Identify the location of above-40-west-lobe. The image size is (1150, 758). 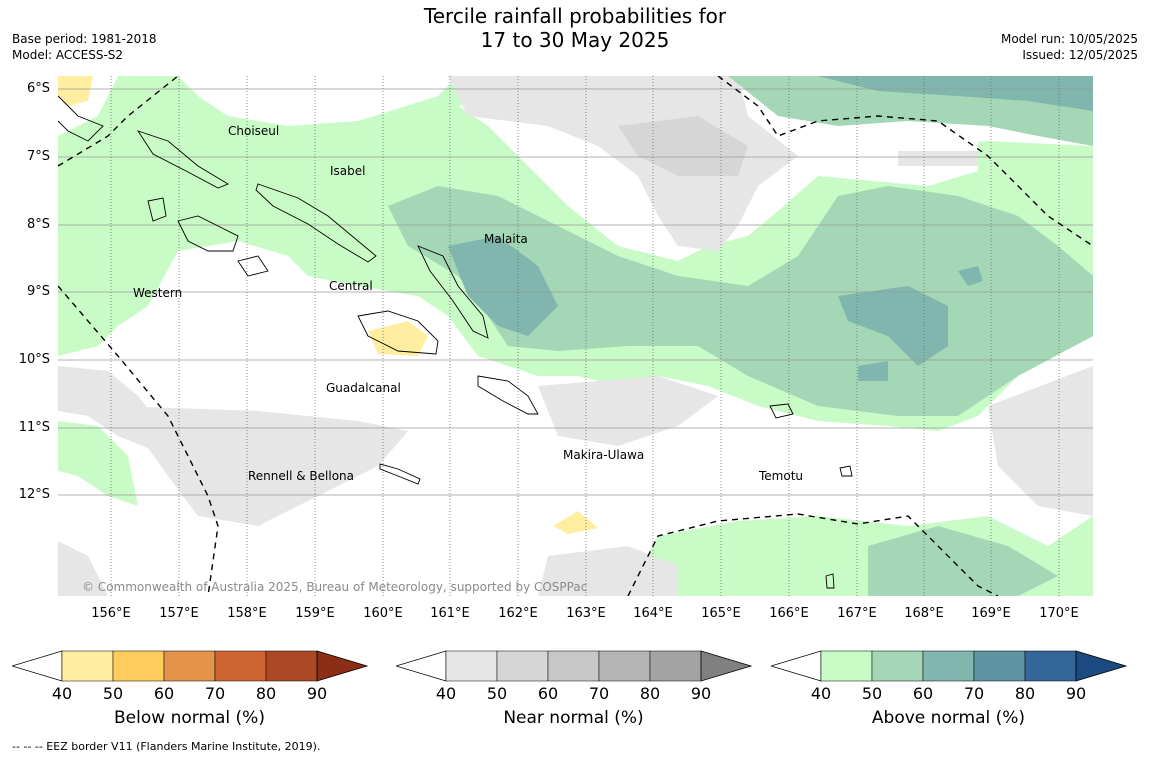
(98, 463).